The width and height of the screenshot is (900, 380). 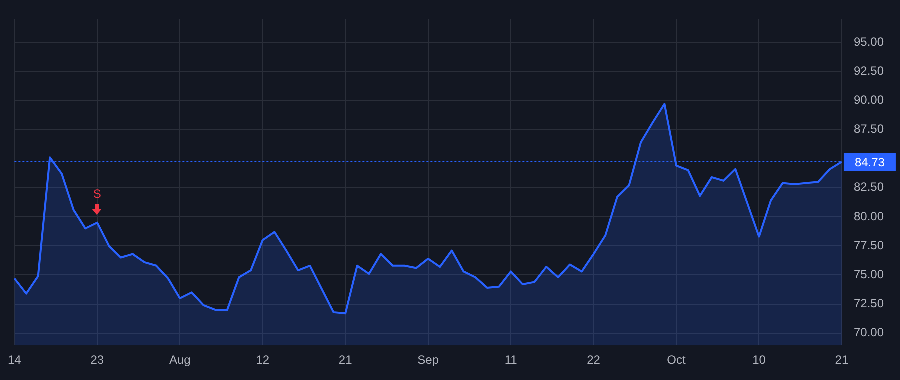 I want to click on y-tick-label: 70.00, so click(x=869, y=333).